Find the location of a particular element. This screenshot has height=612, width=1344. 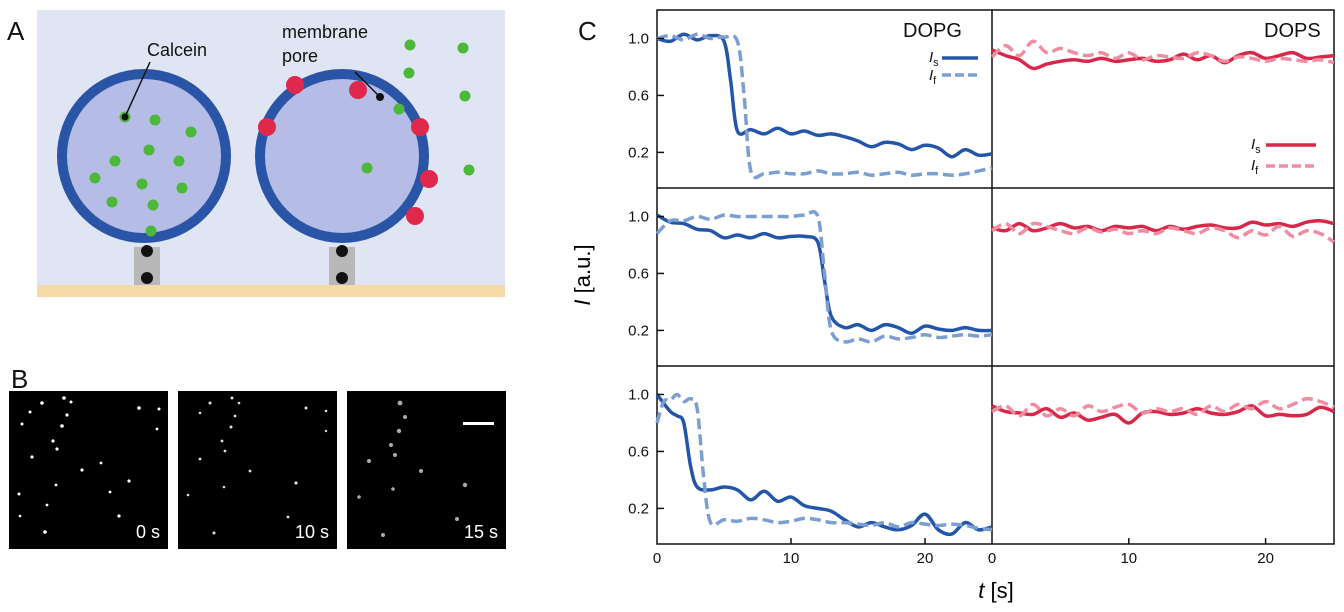

dops-row3-if-line is located at coordinates (1163, 407).